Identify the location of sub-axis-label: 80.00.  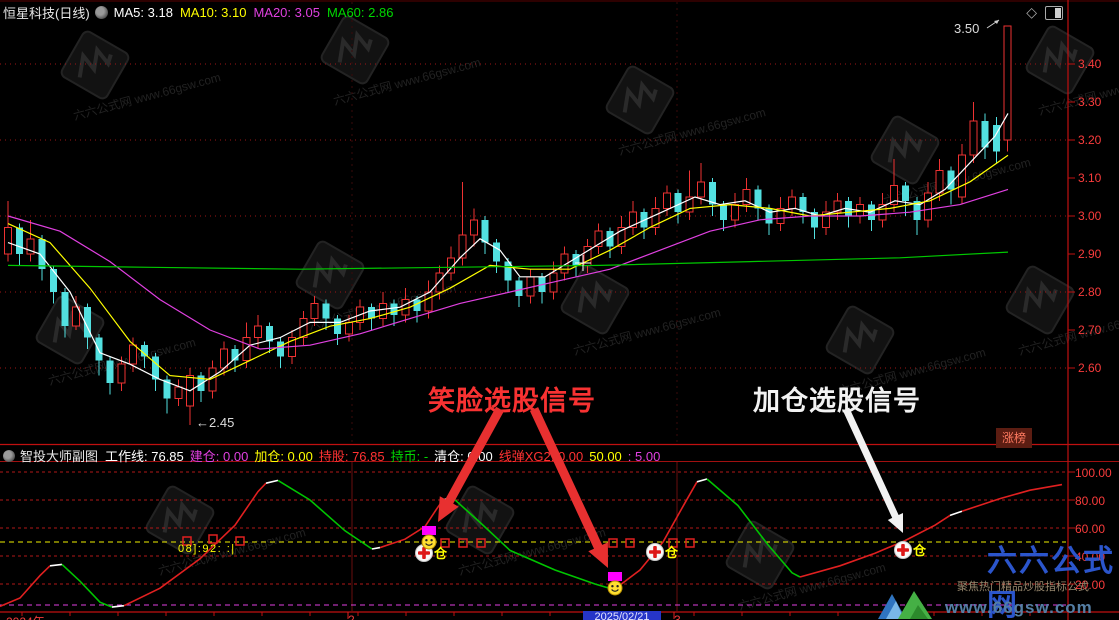
(1090, 501).